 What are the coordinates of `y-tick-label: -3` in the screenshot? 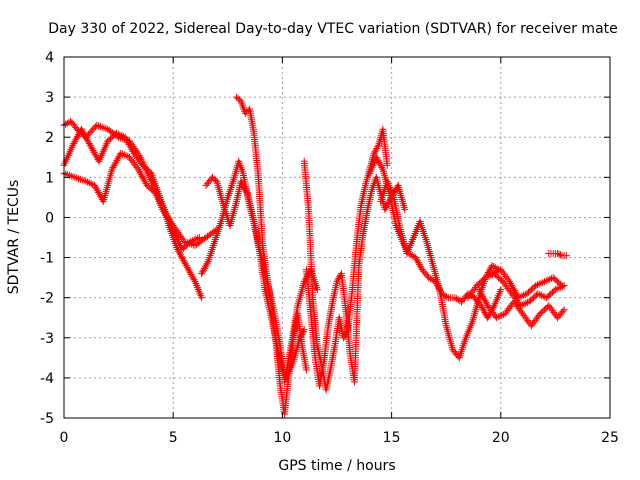 It's located at (47, 339).